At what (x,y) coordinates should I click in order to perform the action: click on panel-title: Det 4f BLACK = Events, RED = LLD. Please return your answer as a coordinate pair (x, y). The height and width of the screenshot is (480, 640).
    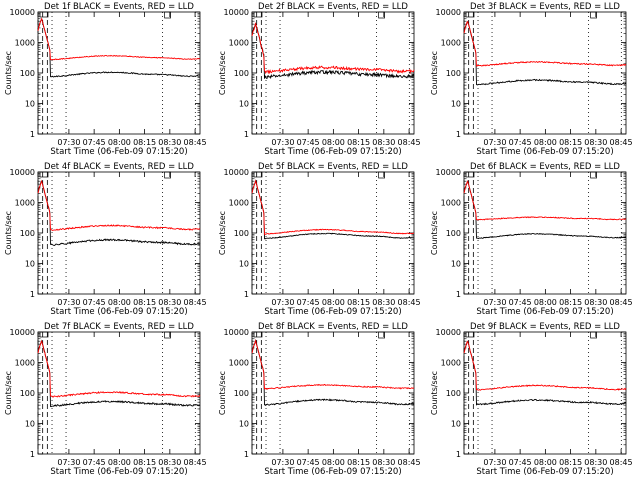
    Looking at the image, I should click on (119, 167).